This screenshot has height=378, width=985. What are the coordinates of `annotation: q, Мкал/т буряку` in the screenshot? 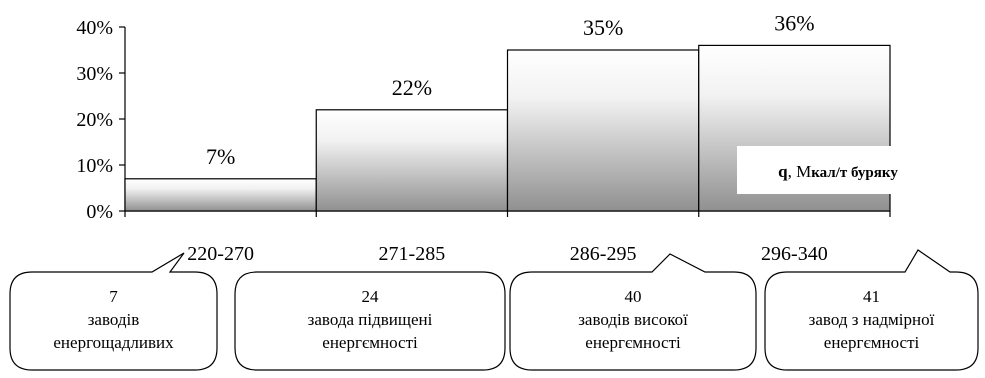 It's located at (837, 170).